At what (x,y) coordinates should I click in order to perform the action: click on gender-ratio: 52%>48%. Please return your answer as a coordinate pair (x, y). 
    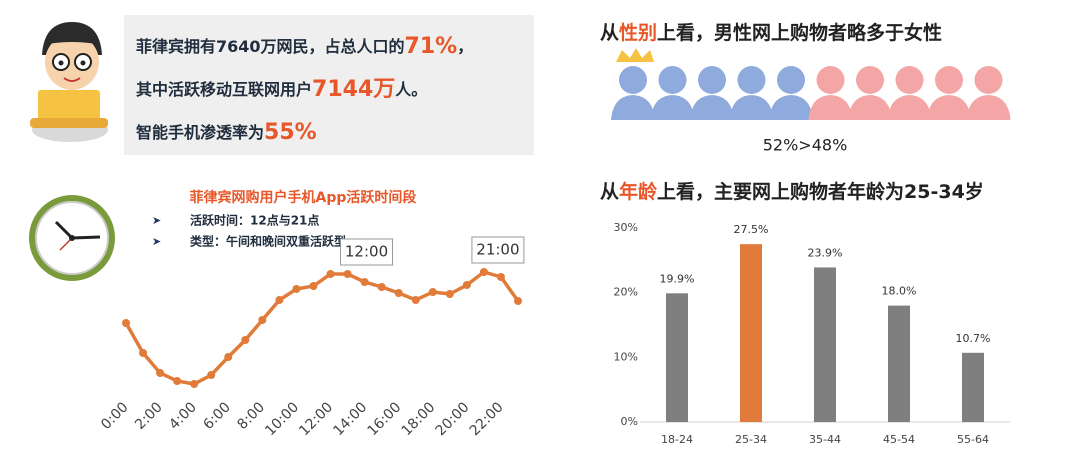
    Looking at the image, I should click on (805, 145).